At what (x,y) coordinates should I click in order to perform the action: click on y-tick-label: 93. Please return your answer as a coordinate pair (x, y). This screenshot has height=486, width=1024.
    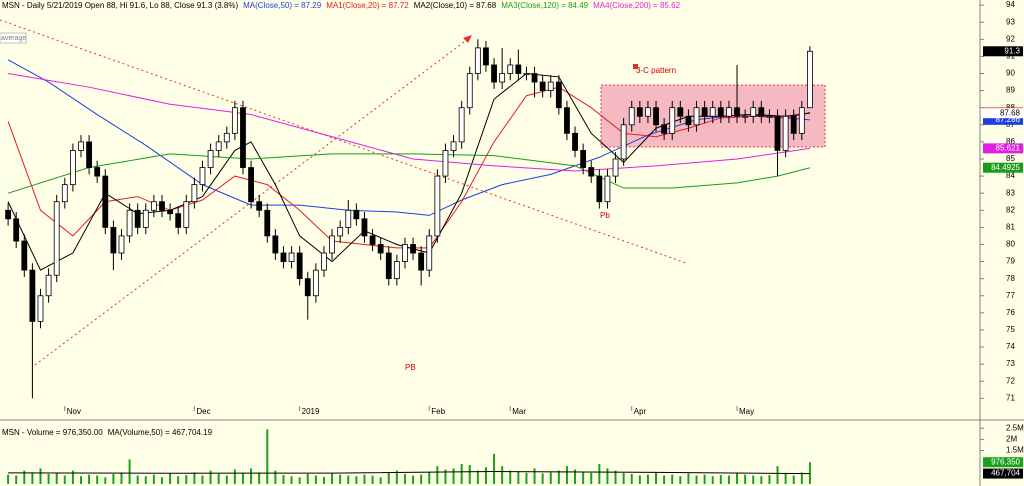
    Looking at the image, I should click on (1010, 21).